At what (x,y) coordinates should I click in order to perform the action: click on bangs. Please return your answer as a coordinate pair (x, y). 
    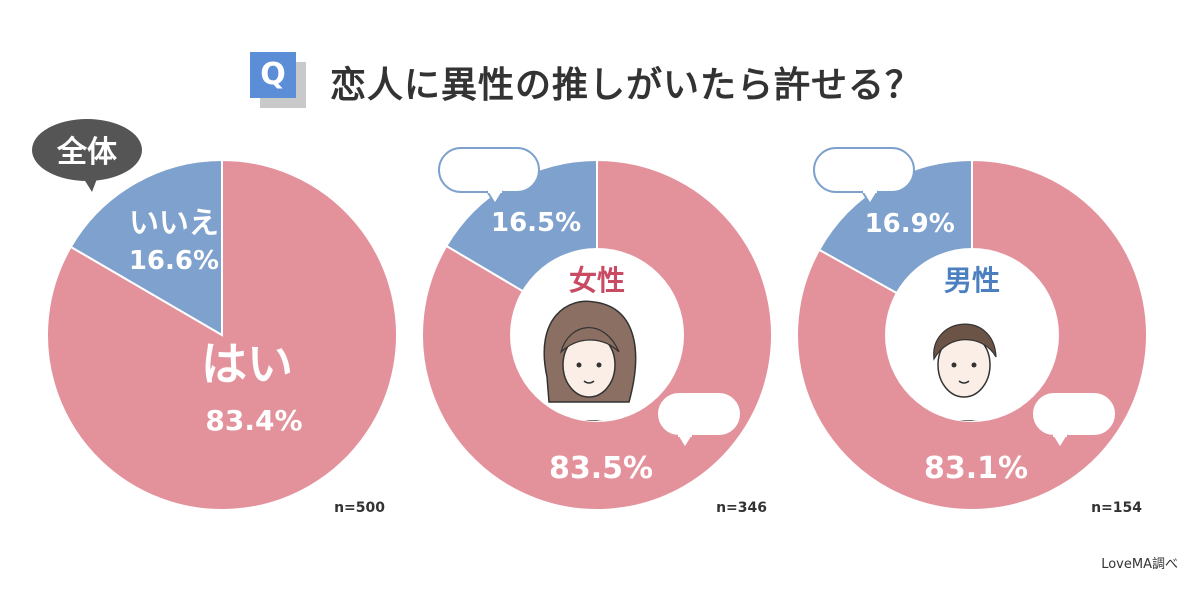
    Looking at the image, I should click on (589, 340).